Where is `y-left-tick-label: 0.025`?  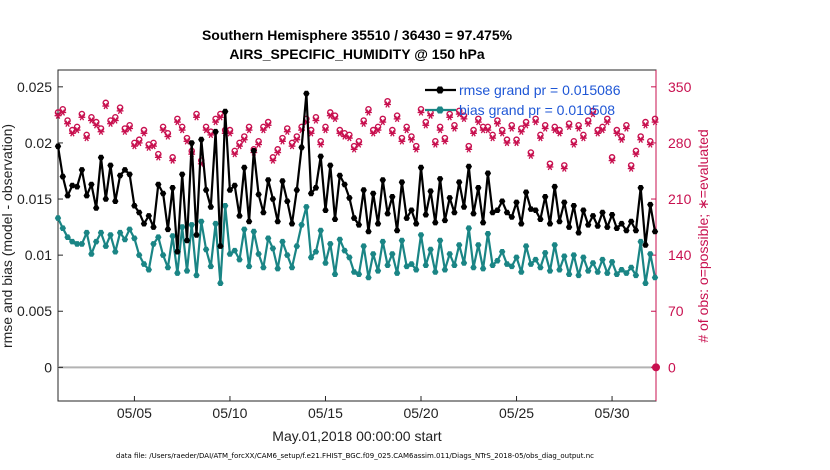 y-left-tick-label: 0.025 is located at coordinates (34, 87).